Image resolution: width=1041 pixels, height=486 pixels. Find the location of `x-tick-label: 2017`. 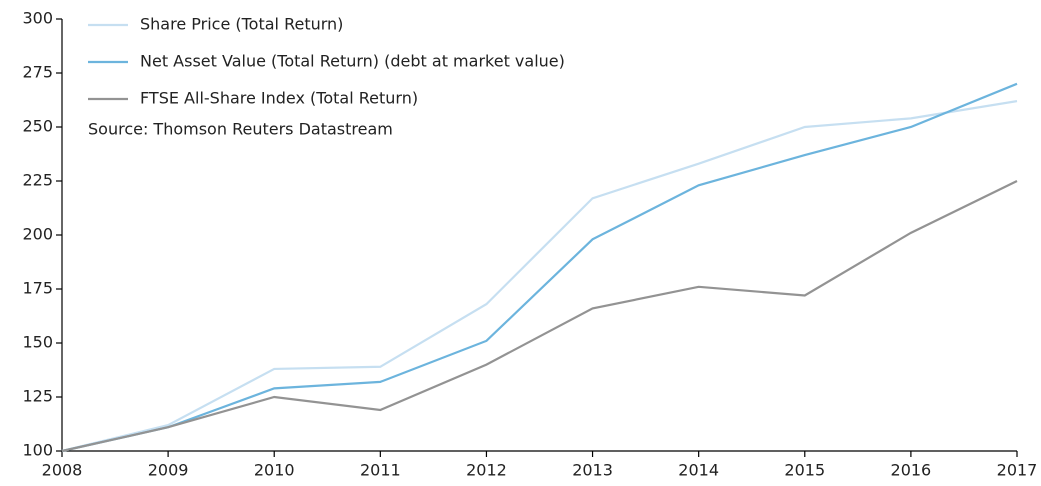

x-tick-label: 2017 is located at coordinates (1017, 470).